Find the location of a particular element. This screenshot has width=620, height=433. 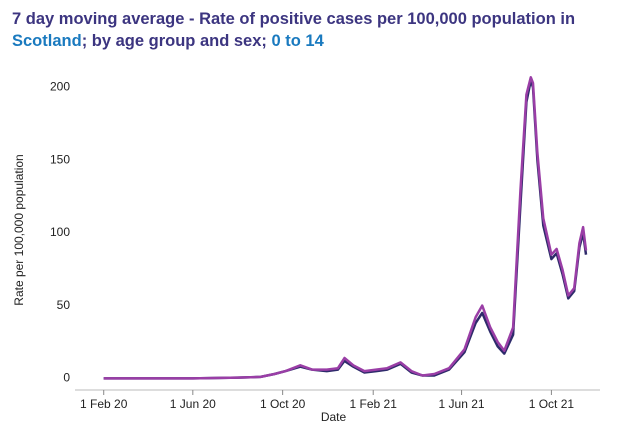

x-tick-label: 1 Feb 20 is located at coordinates (104, 404).